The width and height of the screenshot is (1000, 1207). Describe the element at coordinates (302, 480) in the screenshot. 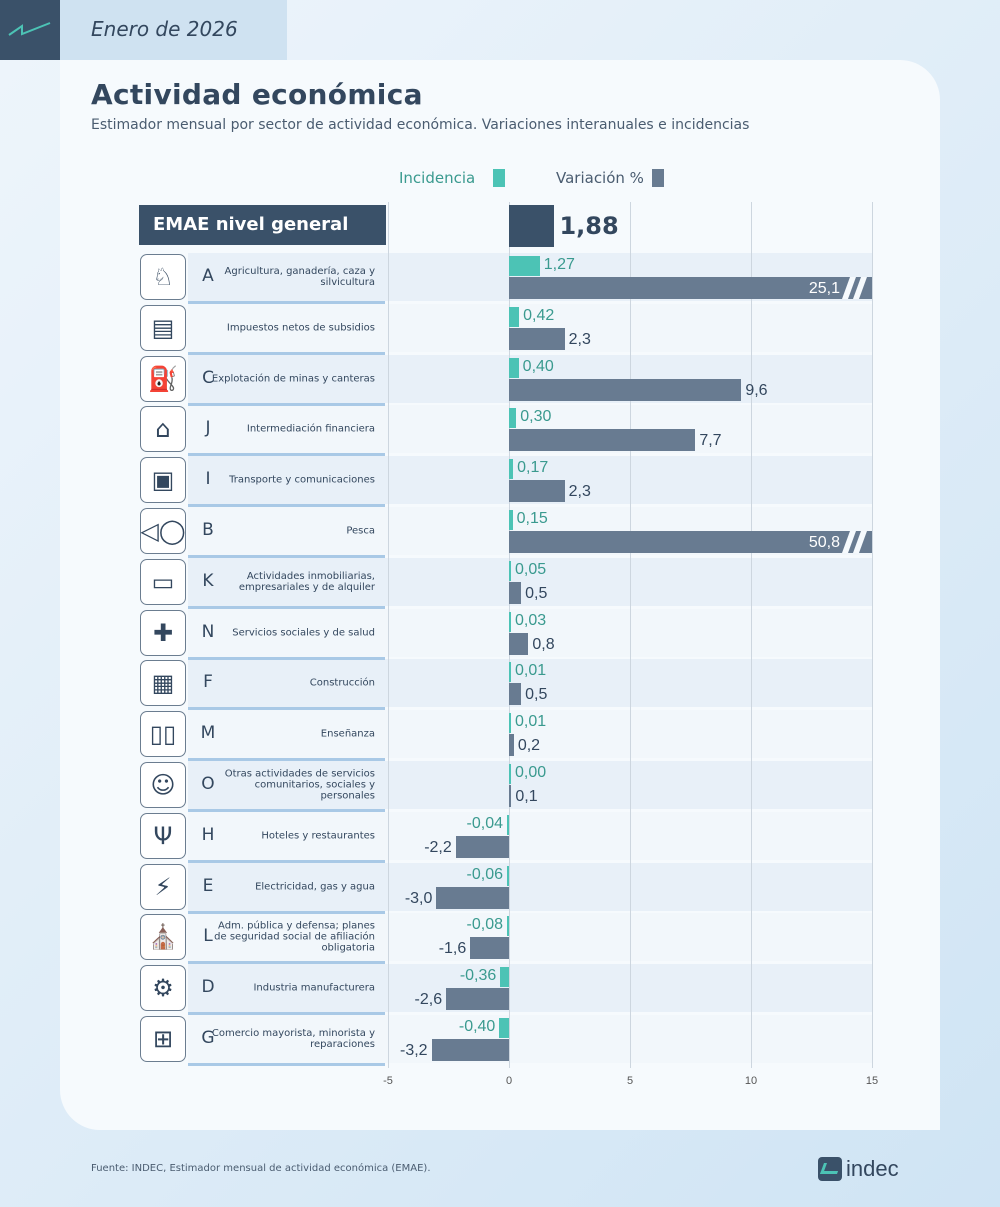

I see `sector-name: Transporte y comunicaciones` at that location.